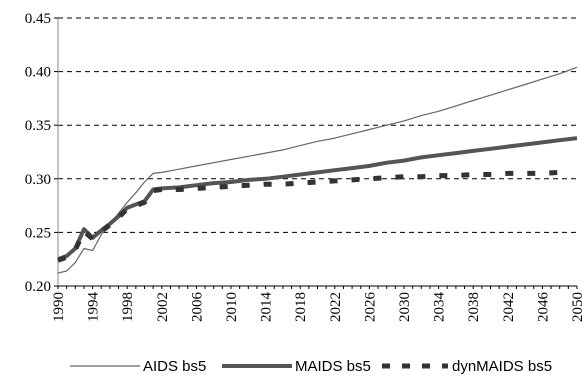 This screenshot has height=380, width=582. I want to click on y-tick-label: 0.40, so click(38, 73).